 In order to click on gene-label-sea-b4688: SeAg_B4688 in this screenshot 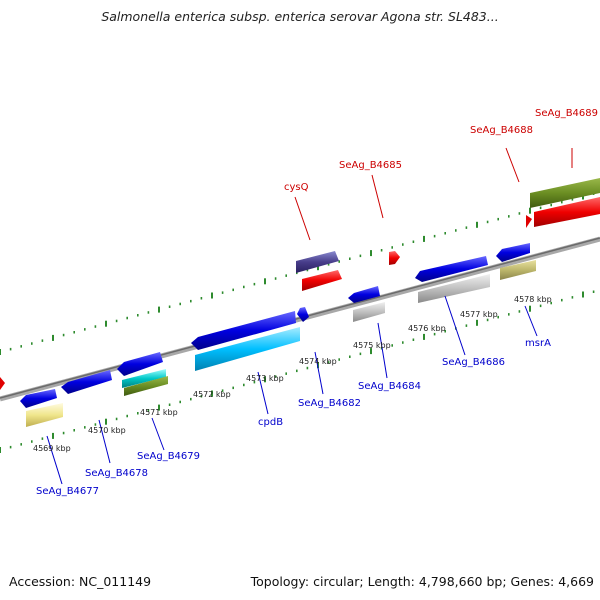, I will do `click(501, 130)`.